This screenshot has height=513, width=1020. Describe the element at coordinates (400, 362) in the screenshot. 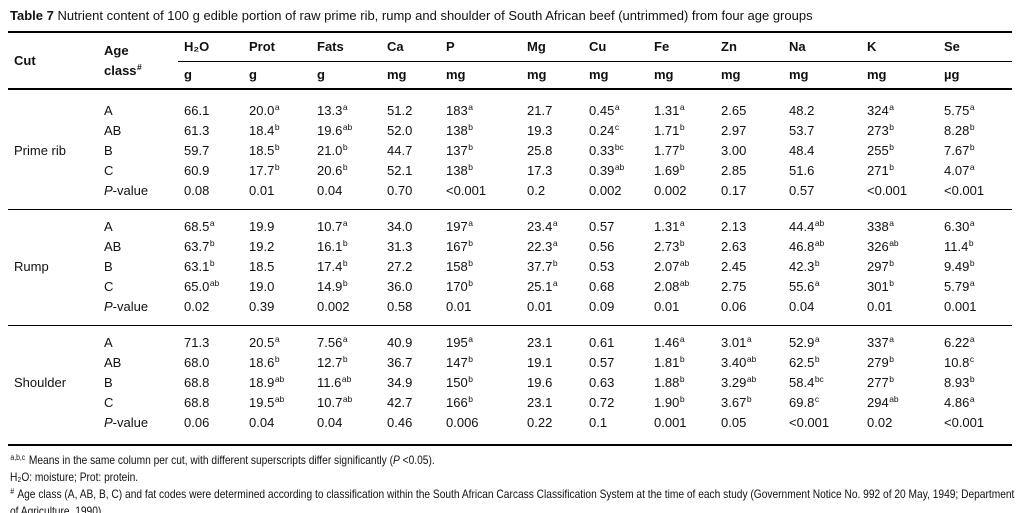

I see `cell-ca: 36.7` at that location.